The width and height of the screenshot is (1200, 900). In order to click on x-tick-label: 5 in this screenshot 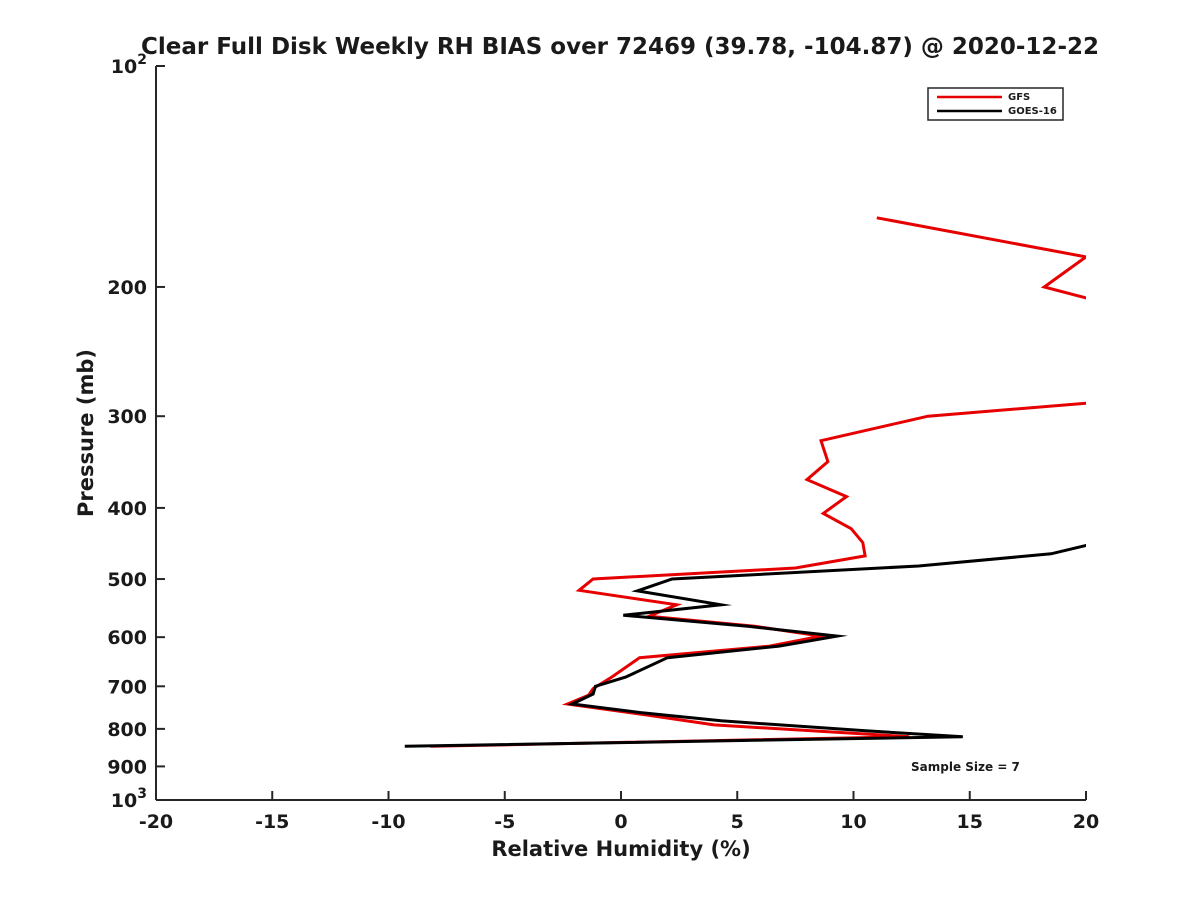, I will do `click(737, 822)`.